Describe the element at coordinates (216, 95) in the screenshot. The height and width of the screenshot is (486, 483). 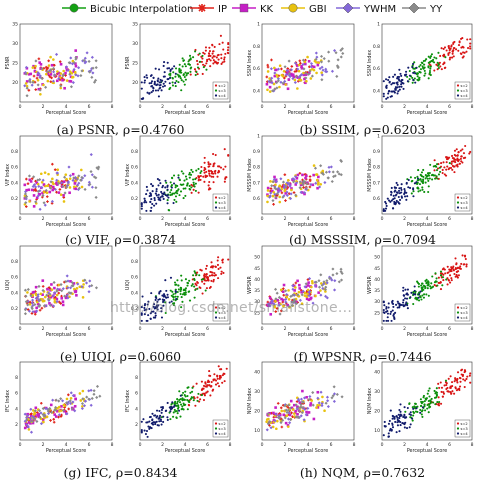
I see `scale-legend-marker` at that location.